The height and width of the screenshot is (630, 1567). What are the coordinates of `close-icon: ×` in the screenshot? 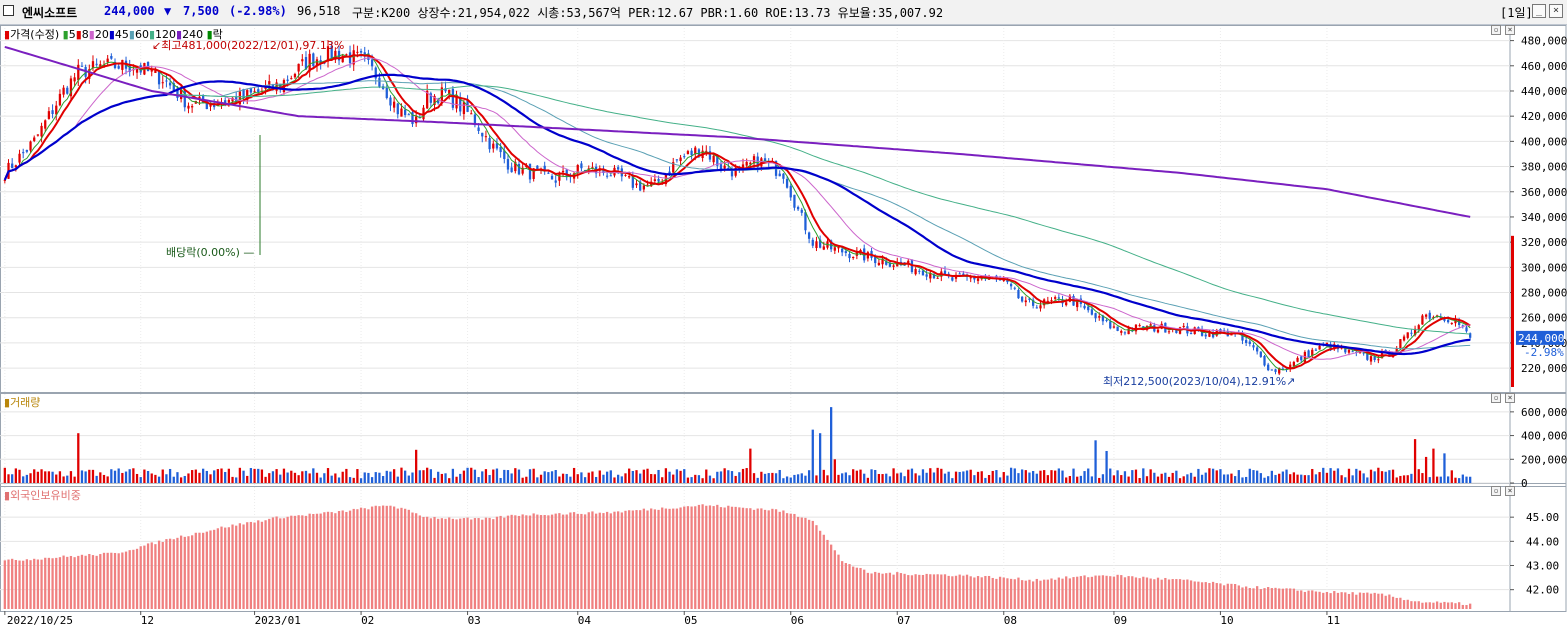 It's located at (1556, 11).